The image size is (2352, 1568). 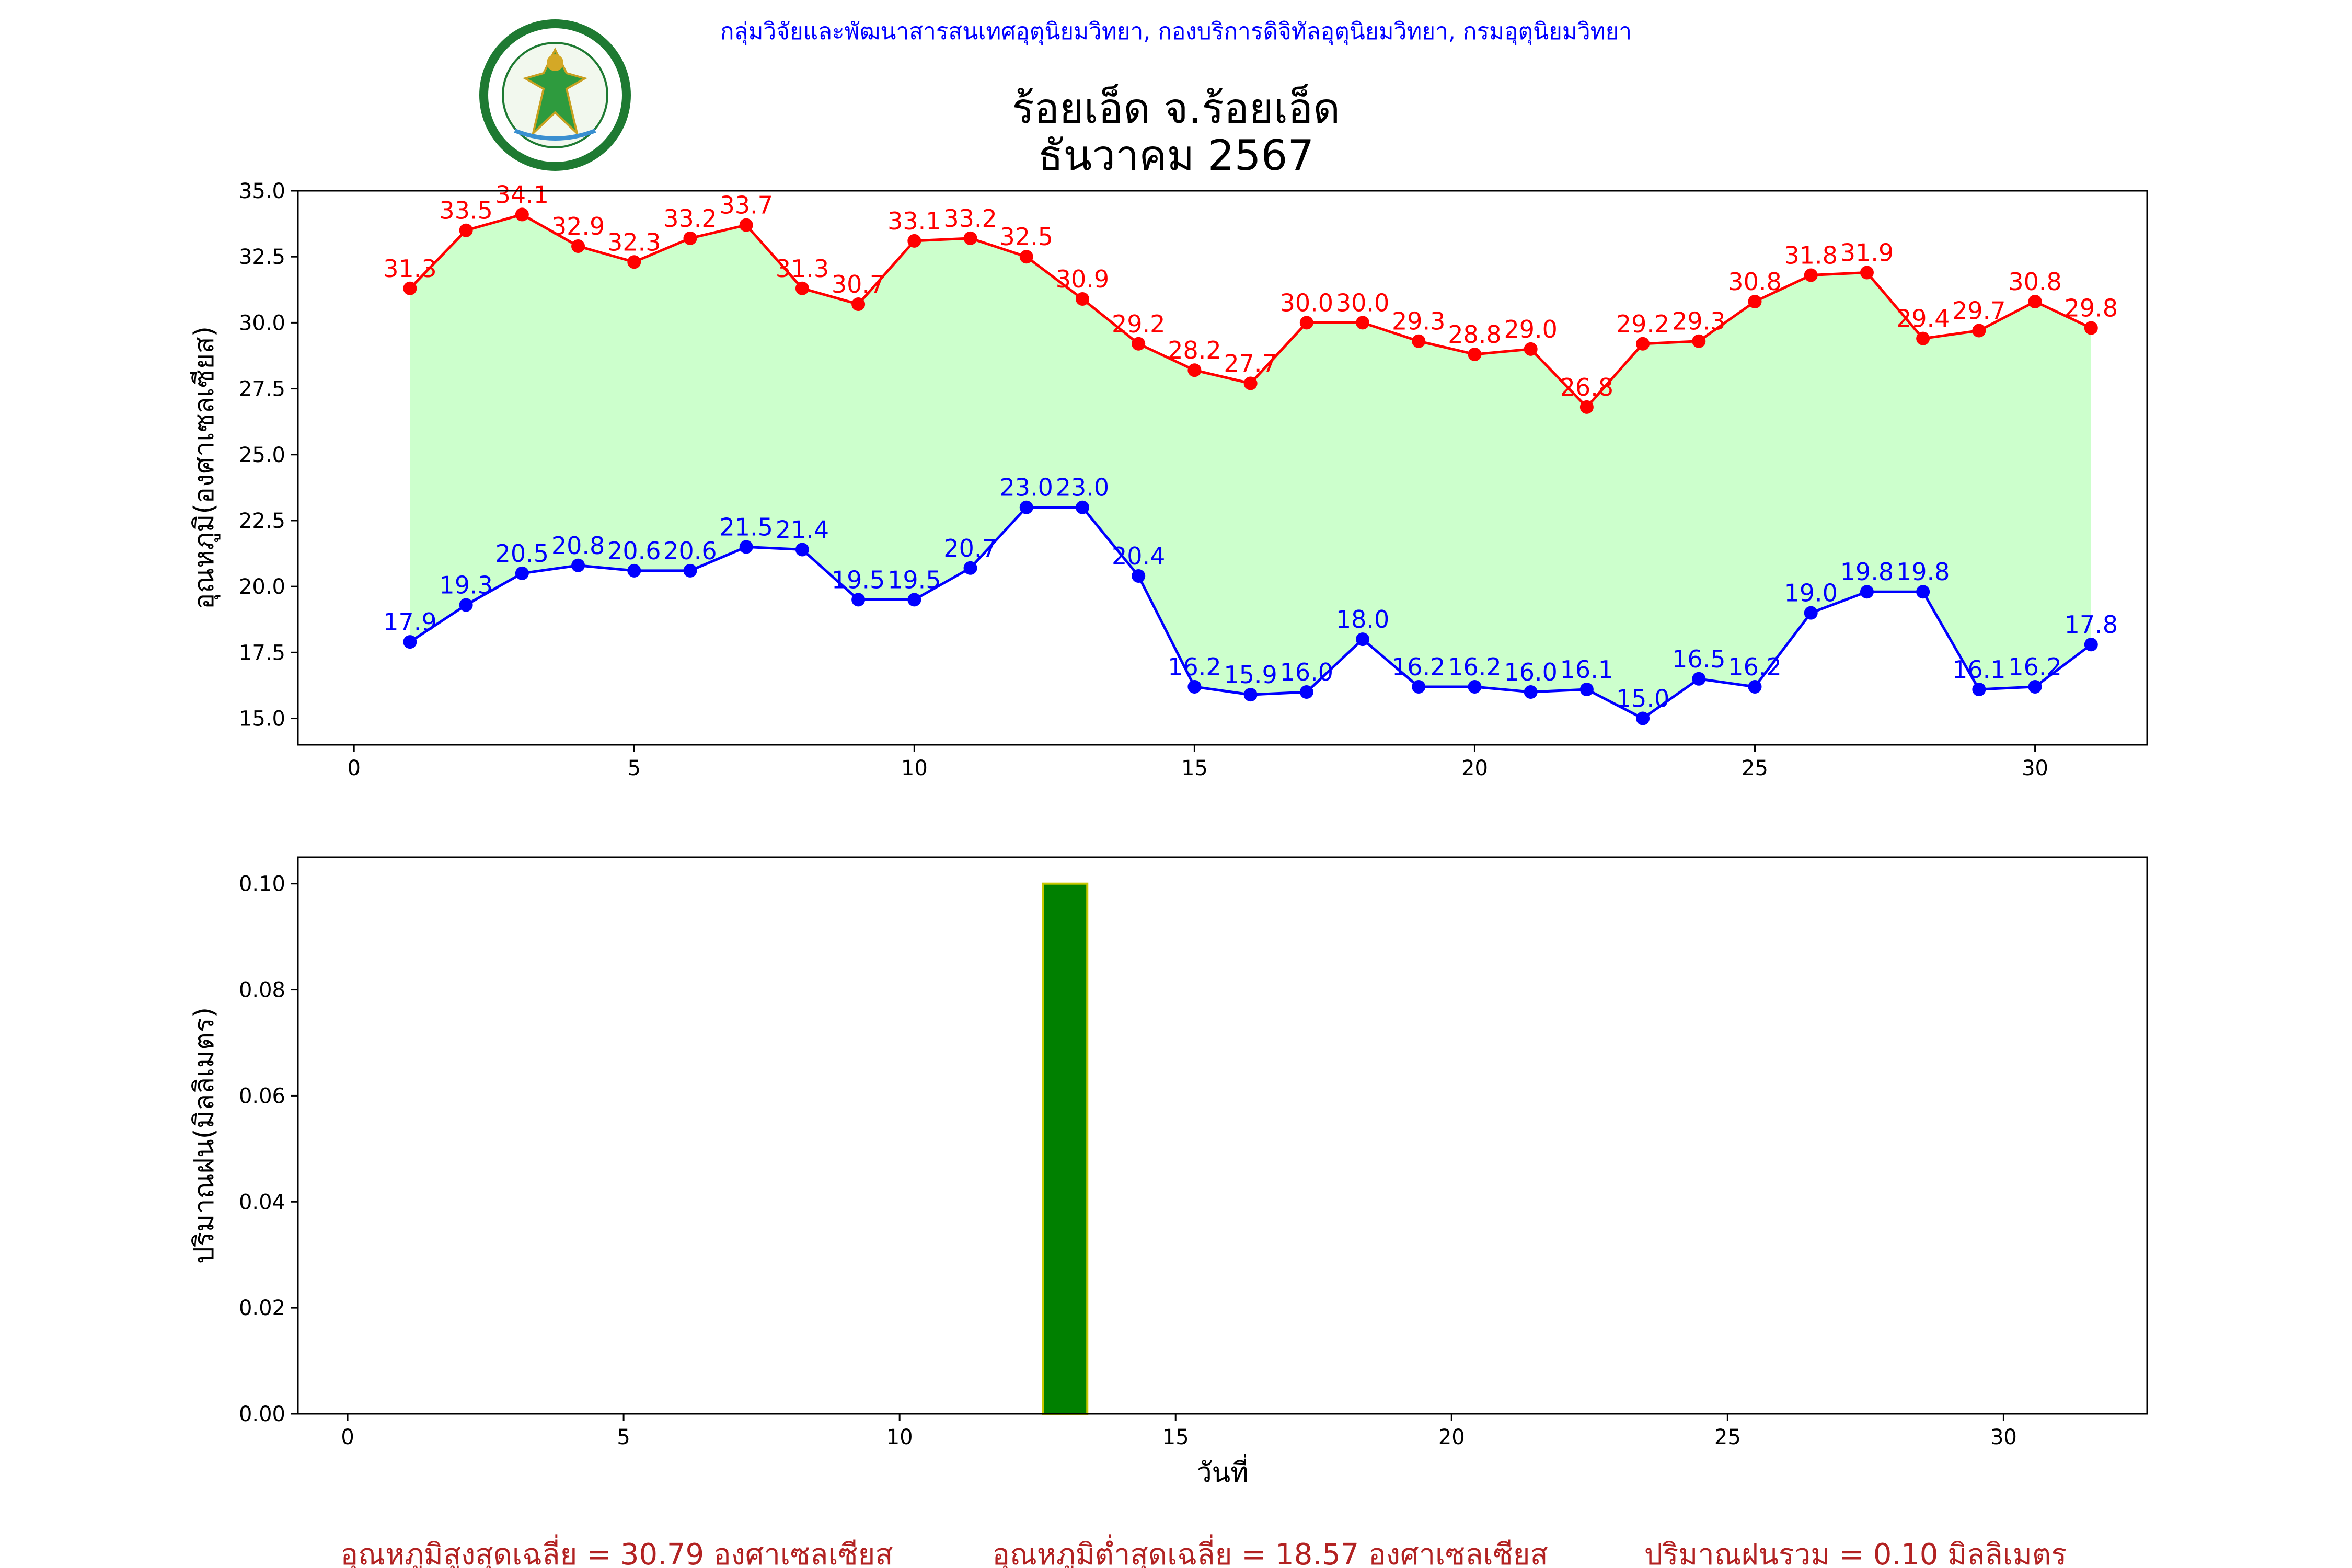 What do you see at coordinates (262, 323) in the screenshot?
I see `temp-y-tick-label: 30.0` at bounding box center [262, 323].